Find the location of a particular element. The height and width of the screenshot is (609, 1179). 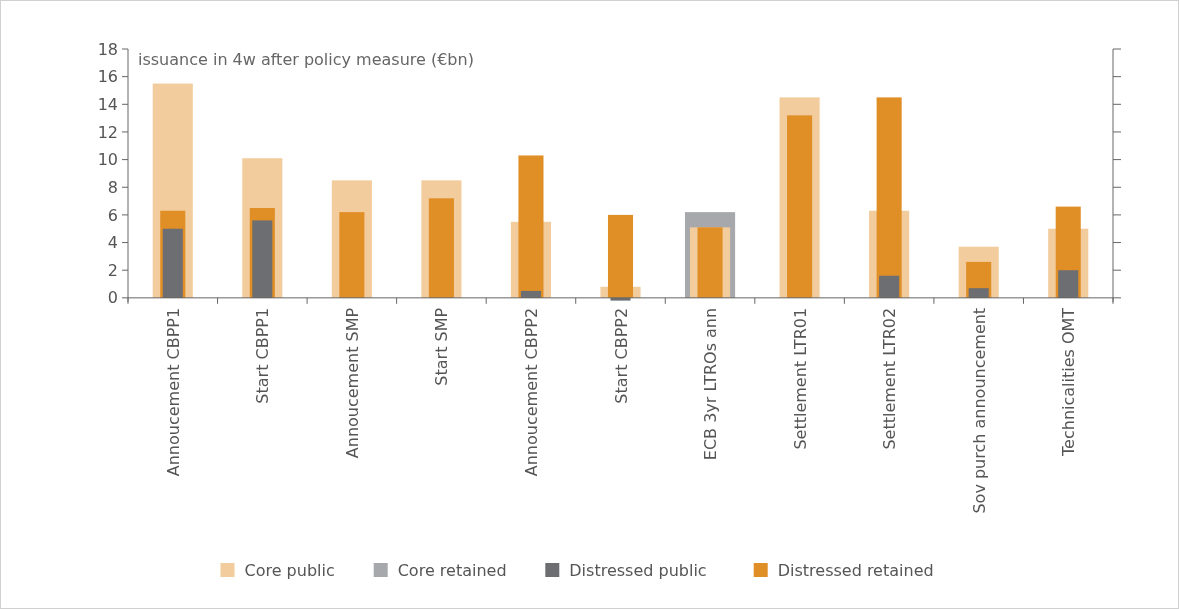

x-tick-label: Start CBPP1 is located at coordinates (263, 355).